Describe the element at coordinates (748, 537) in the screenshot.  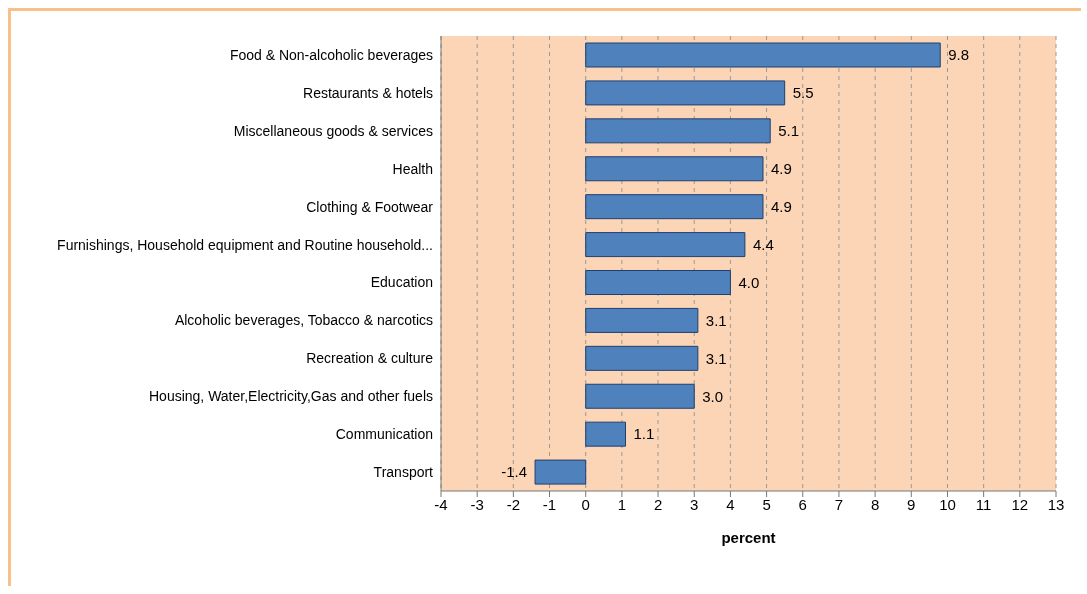
I see `x-axis-title: percent` at that location.